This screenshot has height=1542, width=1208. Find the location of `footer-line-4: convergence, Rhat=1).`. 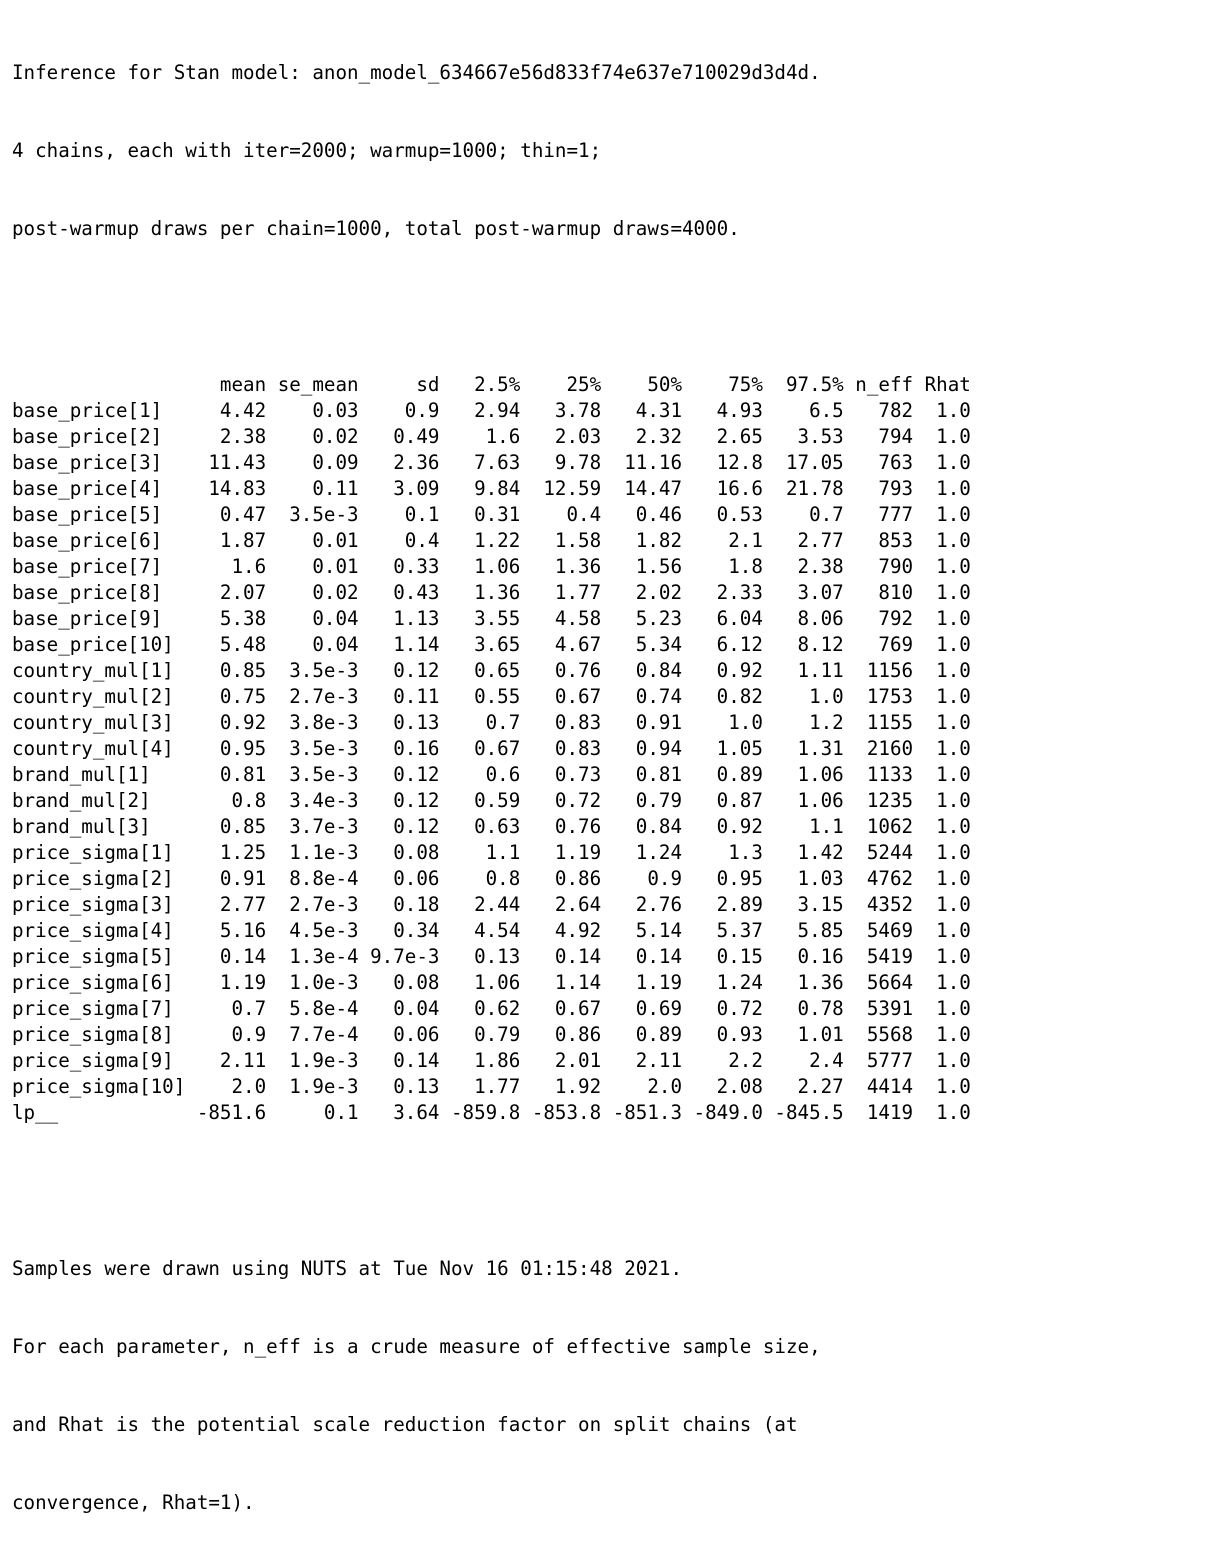

footer-line-4: convergence, Rhat=1). is located at coordinates (133, 1502).